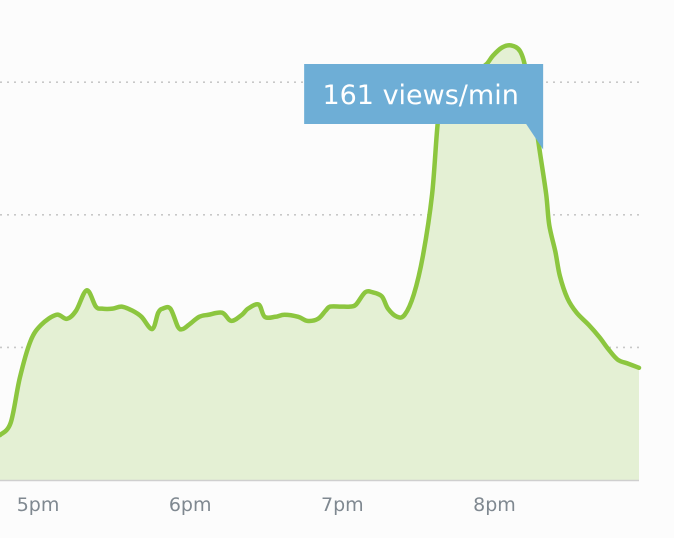  I want to click on tooltip-layer: 161 views/min, so click(424, 107).